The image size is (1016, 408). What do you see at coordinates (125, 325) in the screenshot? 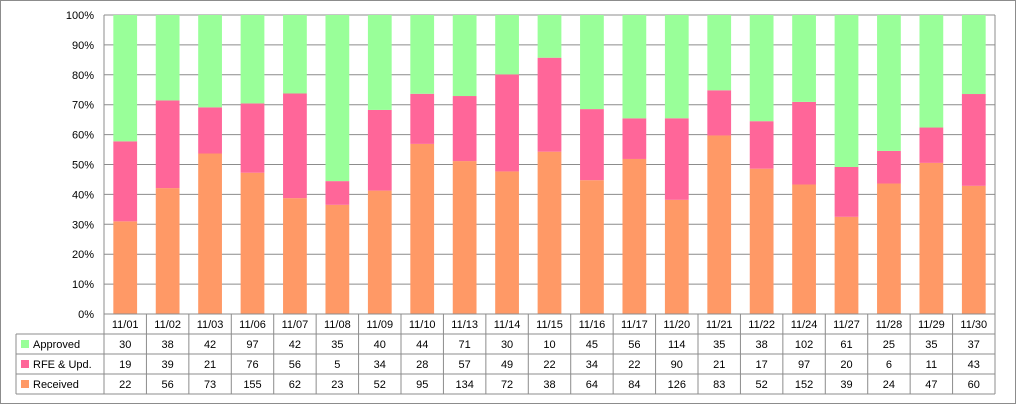
I see `x-category-label: 11/01` at bounding box center [125, 325].